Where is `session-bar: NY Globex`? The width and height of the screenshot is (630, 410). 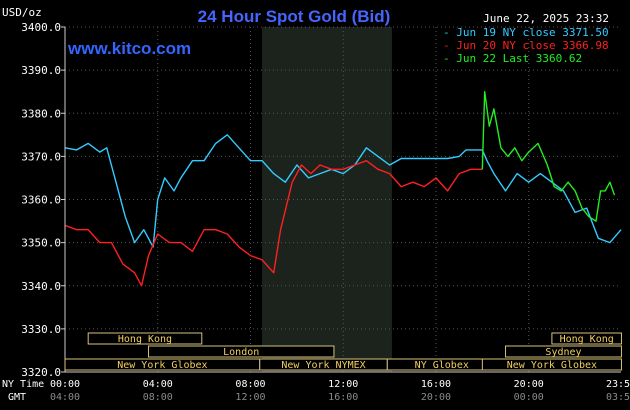 session-bar: NY Globex is located at coordinates (441, 364).